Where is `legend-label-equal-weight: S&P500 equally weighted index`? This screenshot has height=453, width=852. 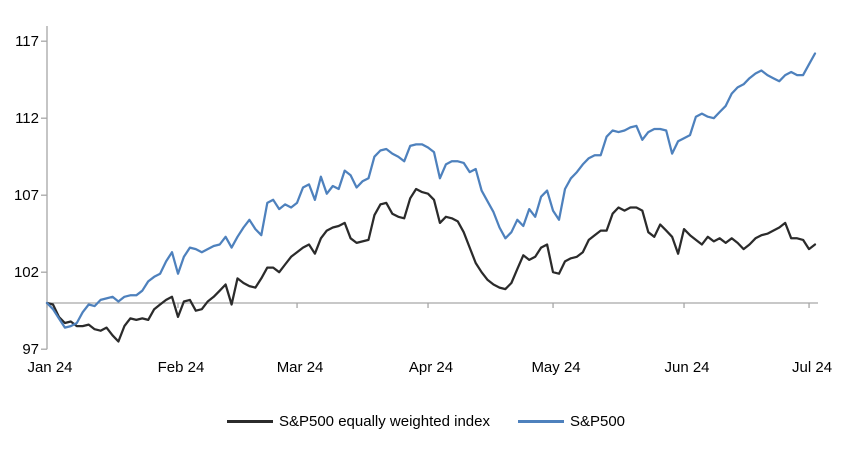 legend-label-equal-weight: S&P500 equally weighted index is located at coordinates (384, 421).